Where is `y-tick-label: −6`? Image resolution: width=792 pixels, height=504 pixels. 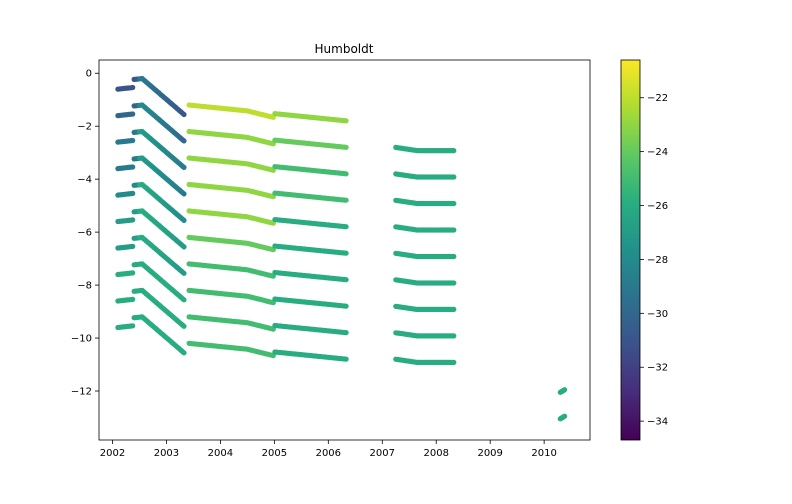
y-tick-label: −6 is located at coordinates (84, 233).